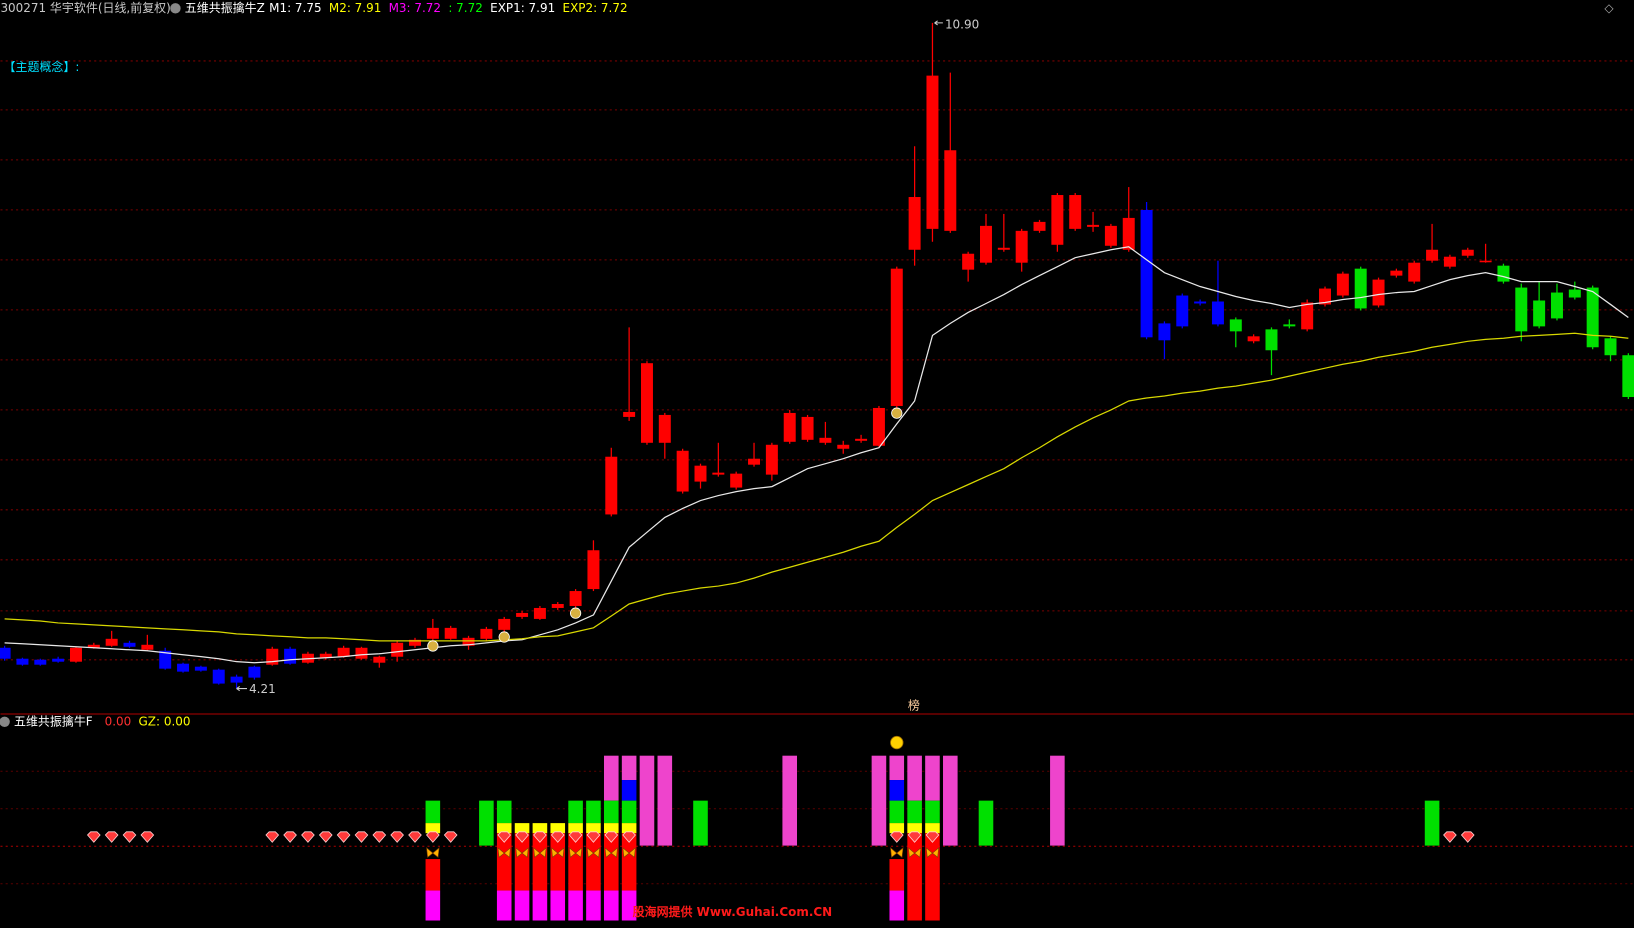 The width and height of the screenshot is (1634, 928). Describe the element at coordinates (118, 721) in the screenshot. I see `legend-entry: 0.00` at that location.